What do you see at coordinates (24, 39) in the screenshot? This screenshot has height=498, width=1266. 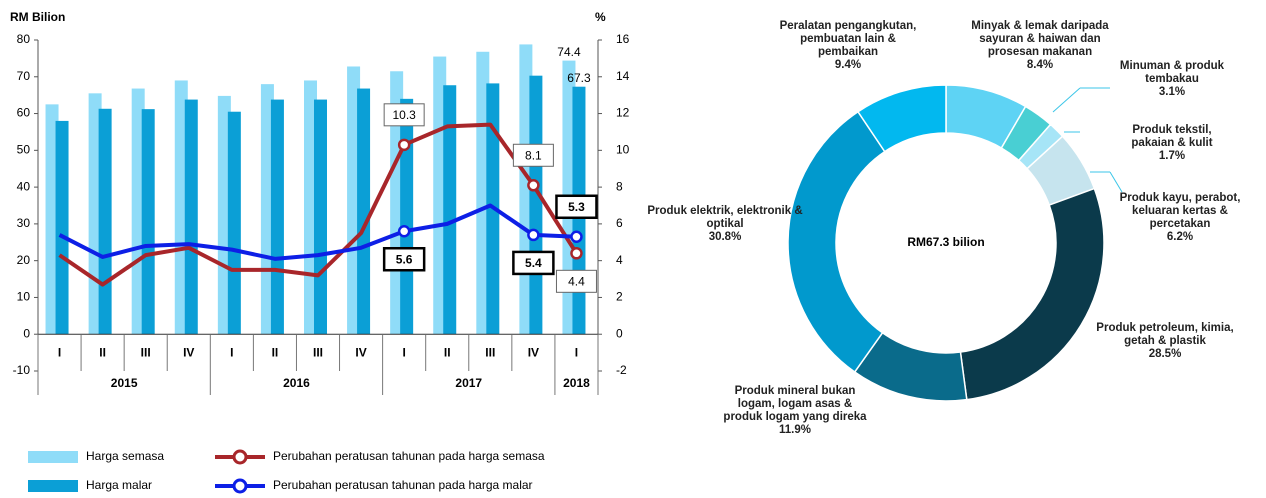 I see `y-tick-label: 80` at bounding box center [24, 39].